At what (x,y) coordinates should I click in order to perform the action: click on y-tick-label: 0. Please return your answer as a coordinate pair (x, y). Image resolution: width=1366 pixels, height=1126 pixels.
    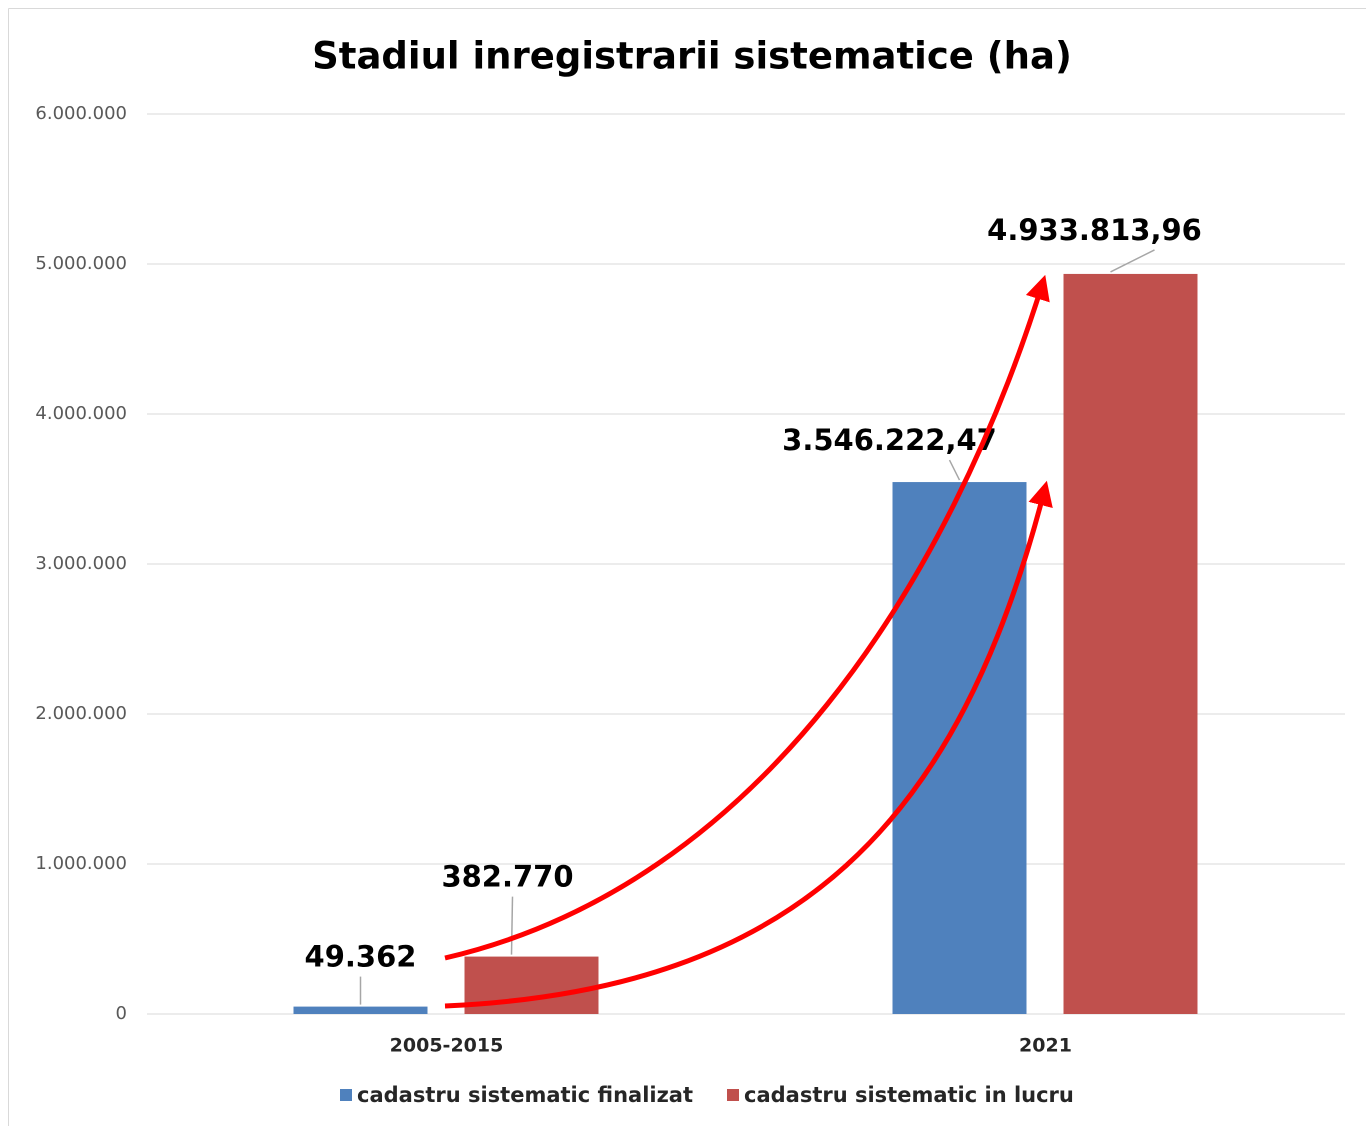
    Looking at the image, I should click on (121, 1013).